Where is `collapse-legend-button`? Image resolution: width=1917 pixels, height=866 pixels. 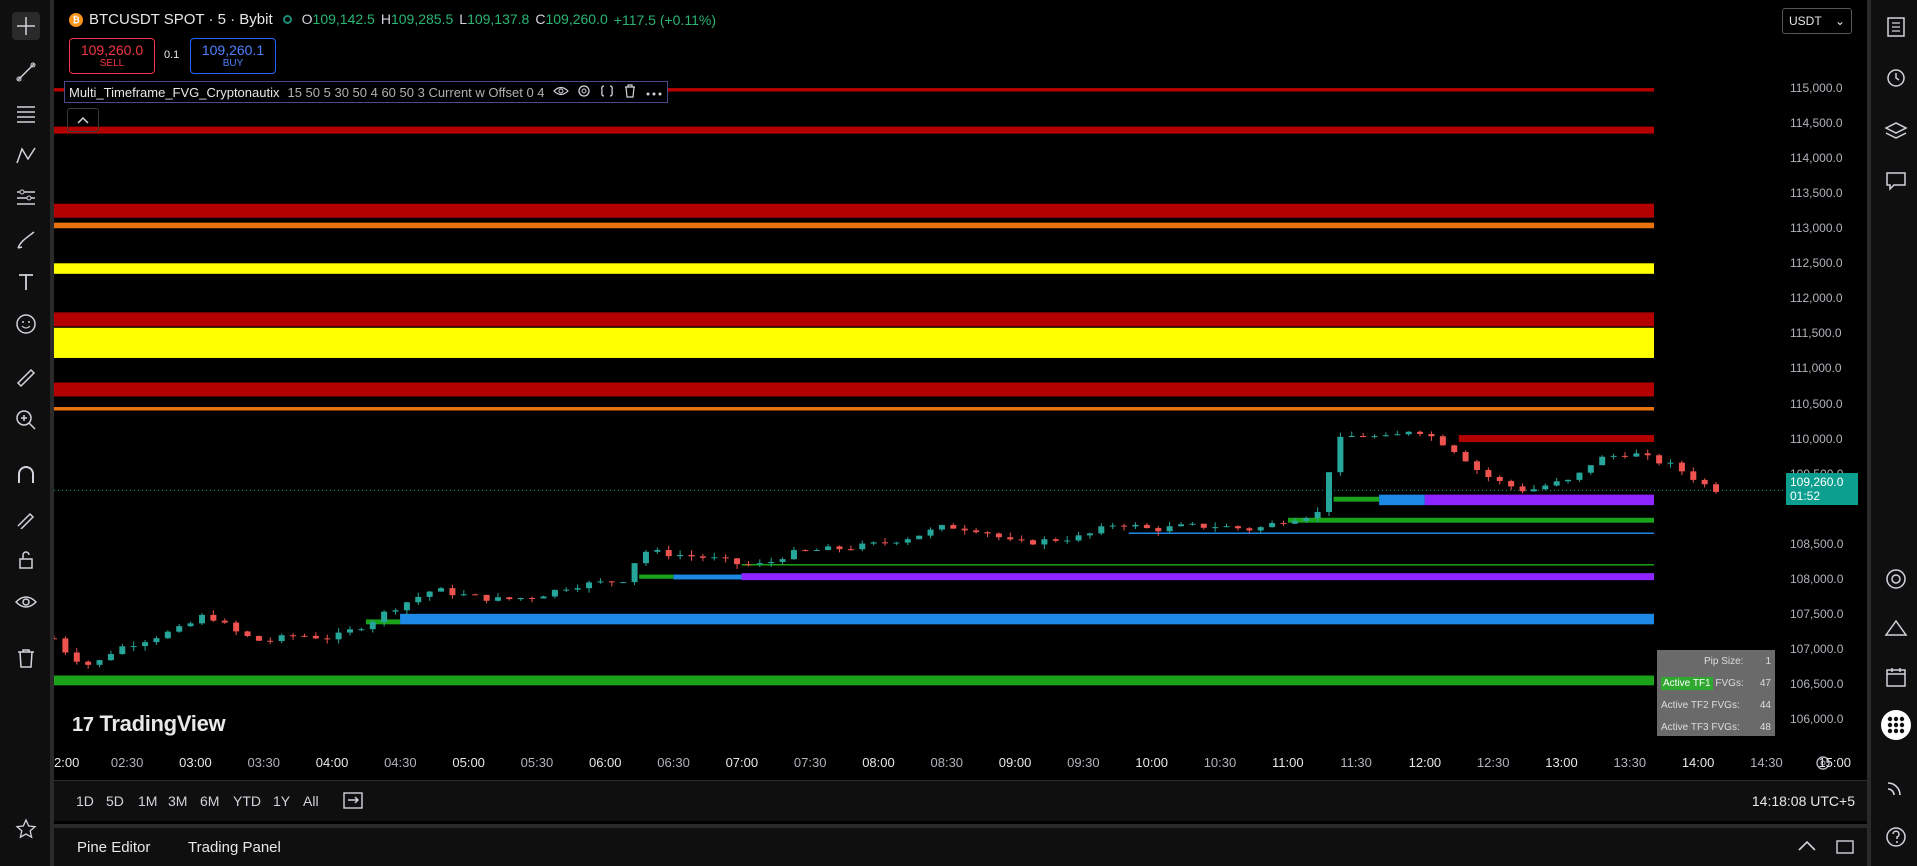
collapse-legend-button is located at coordinates (83, 120).